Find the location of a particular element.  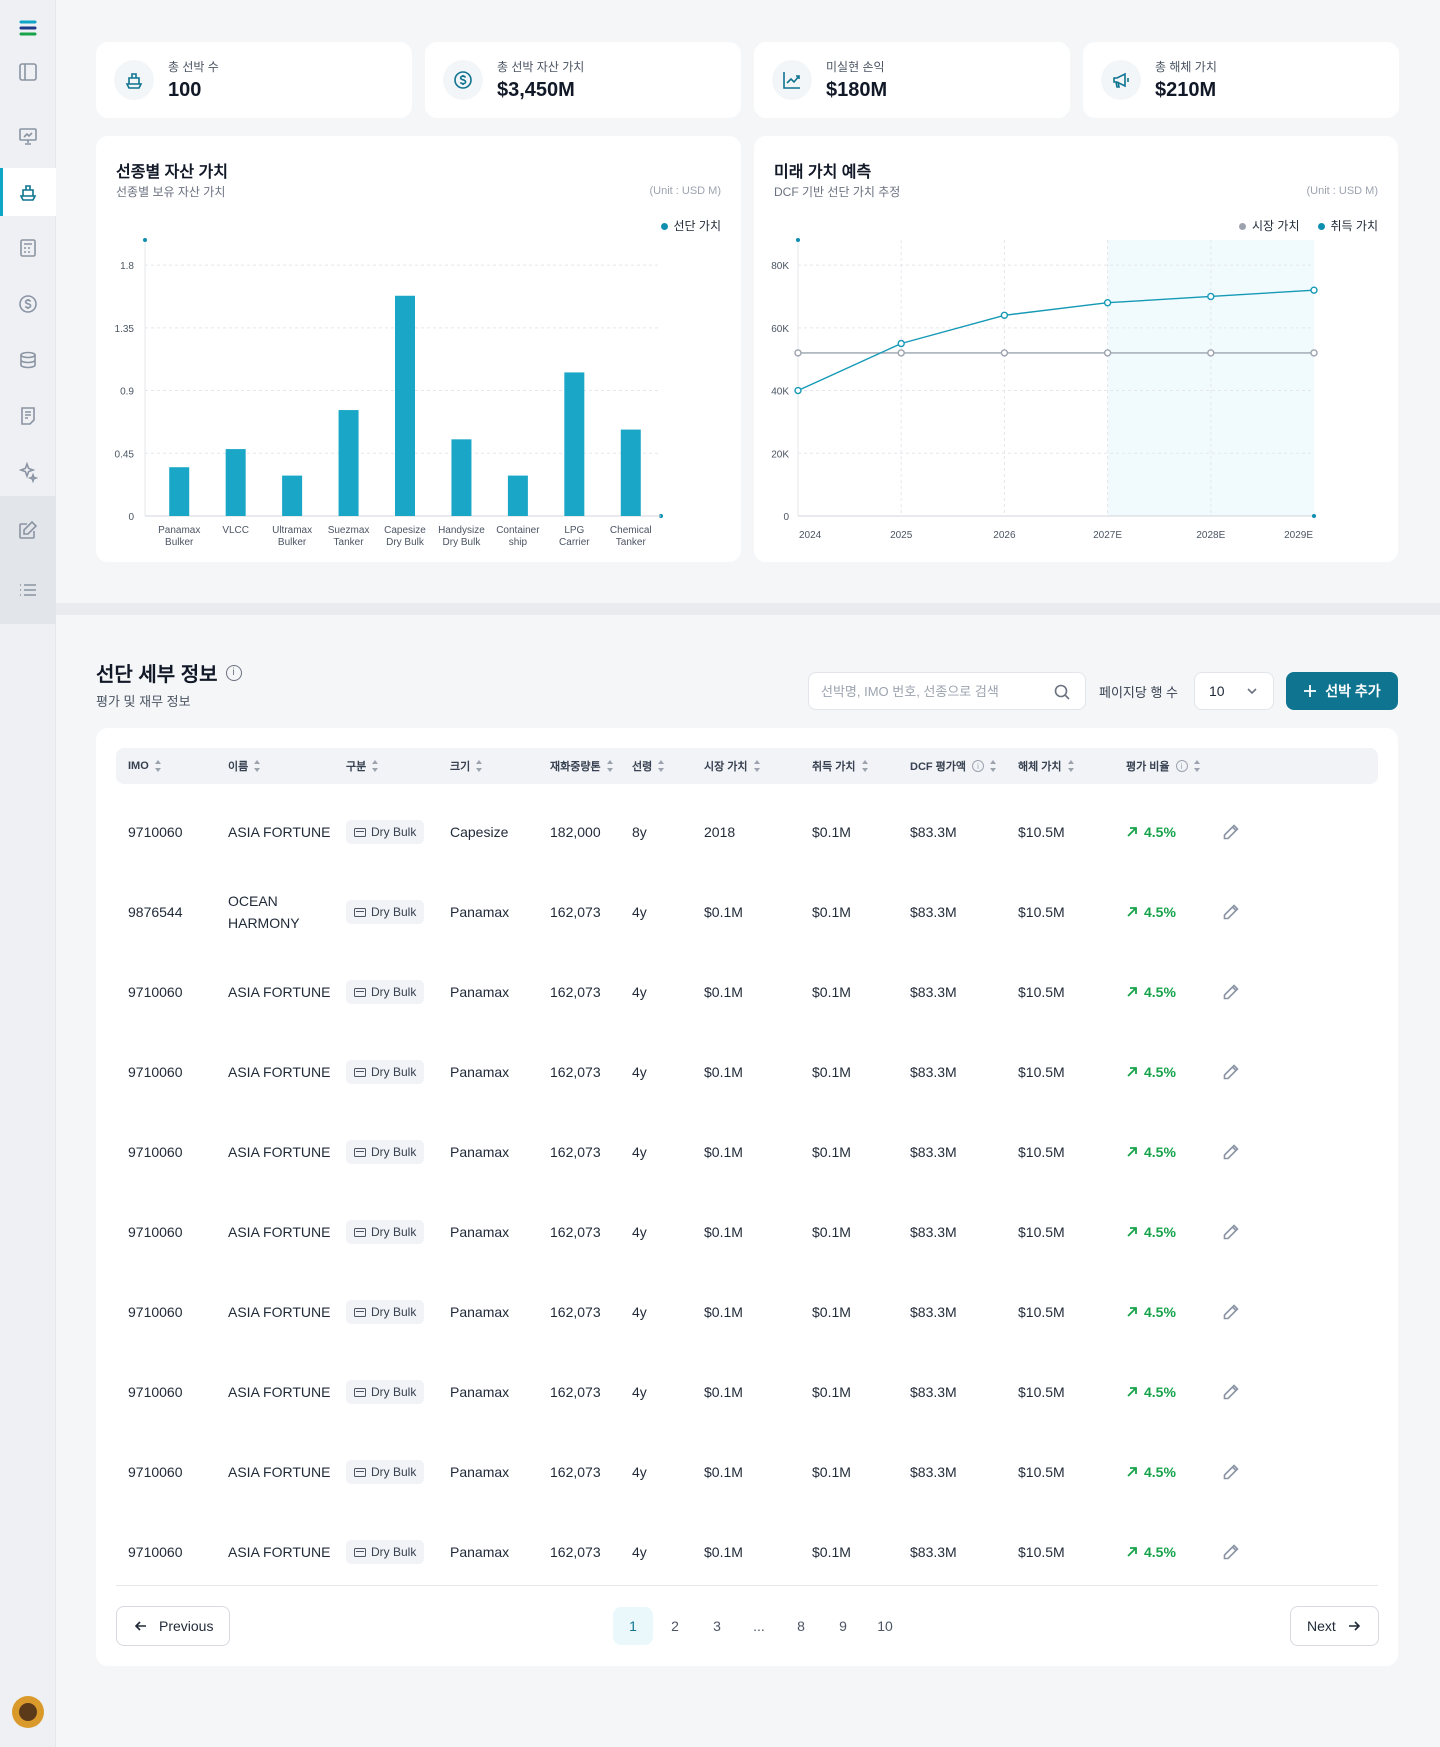

database-icon is located at coordinates (28, 360).